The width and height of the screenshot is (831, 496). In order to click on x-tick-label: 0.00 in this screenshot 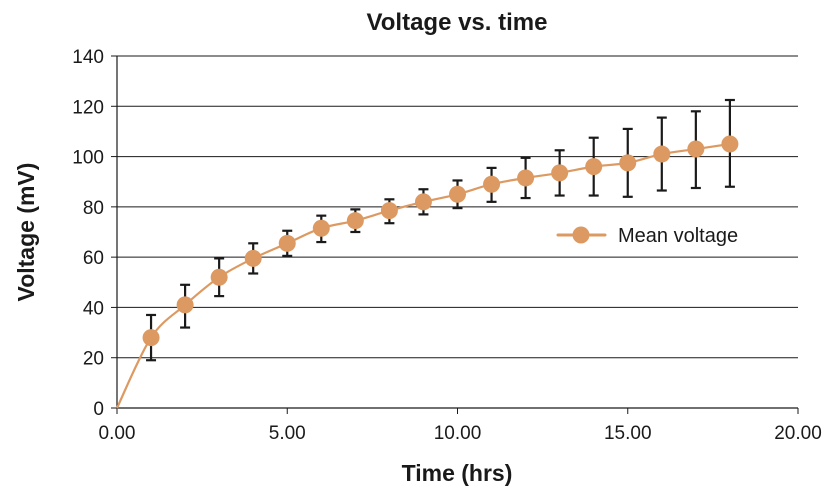, I will do `click(117, 433)`.